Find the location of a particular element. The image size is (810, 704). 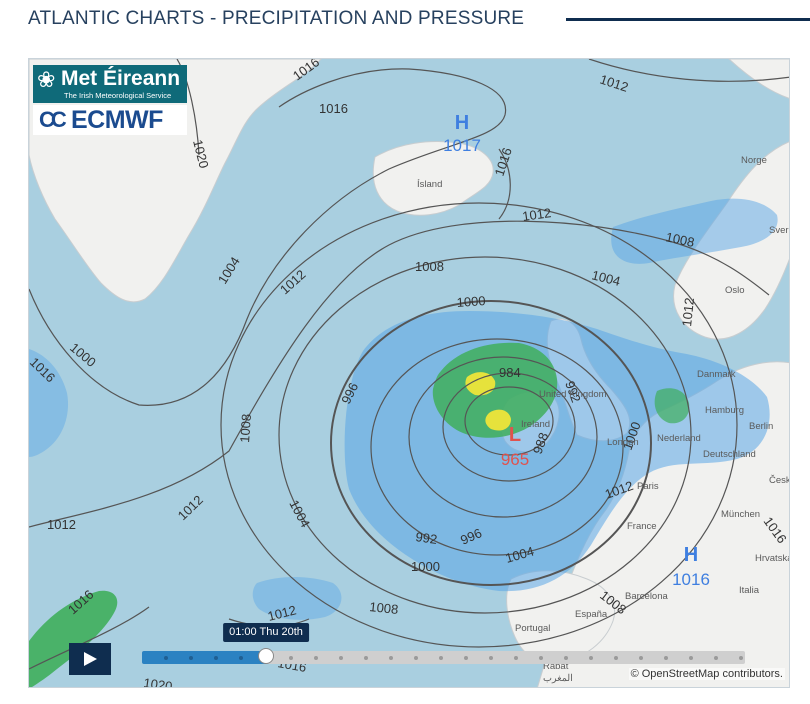

place-label: Paris is located at coordinates (648, 486).